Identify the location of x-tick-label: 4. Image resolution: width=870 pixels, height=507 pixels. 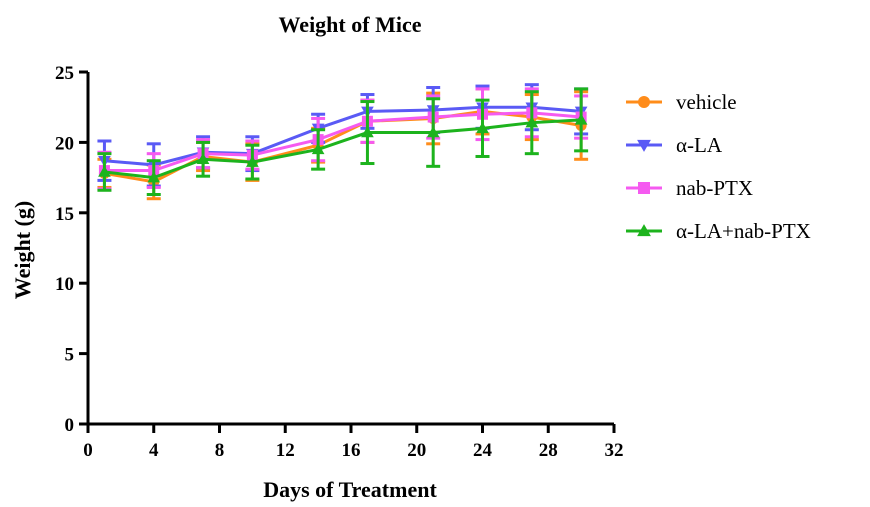
(154, 450).